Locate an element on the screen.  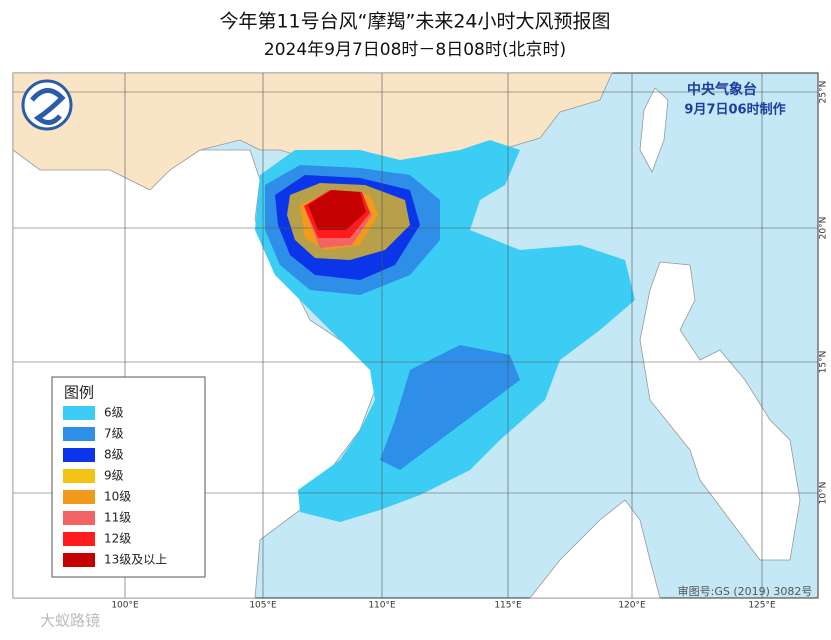
agency-made: 9月7日06时制作 is located at coordinates (734, 110).